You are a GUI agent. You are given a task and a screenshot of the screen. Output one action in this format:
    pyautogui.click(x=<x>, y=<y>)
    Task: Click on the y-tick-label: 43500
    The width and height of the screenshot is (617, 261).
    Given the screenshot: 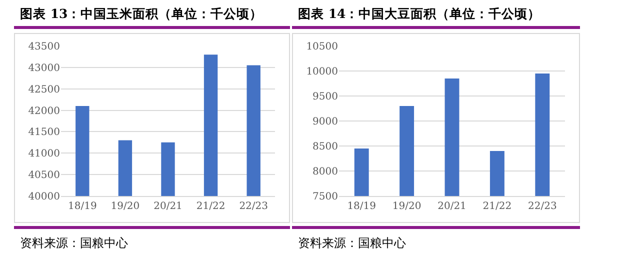 What is the action you would take?
    pyautogui.click(x=44, y=47)
    